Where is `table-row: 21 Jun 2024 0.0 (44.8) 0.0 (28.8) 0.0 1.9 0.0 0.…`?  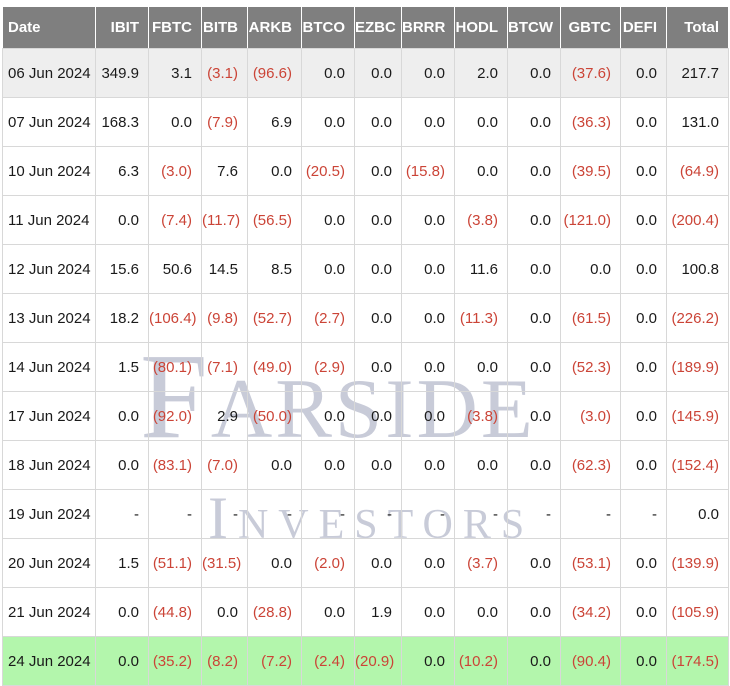
table-row: 21 Jun 2024 0.0 (44.8) 0.0 (28.8) 0.0 1.9 0.0 0.… is located at coordinates (365, 612).